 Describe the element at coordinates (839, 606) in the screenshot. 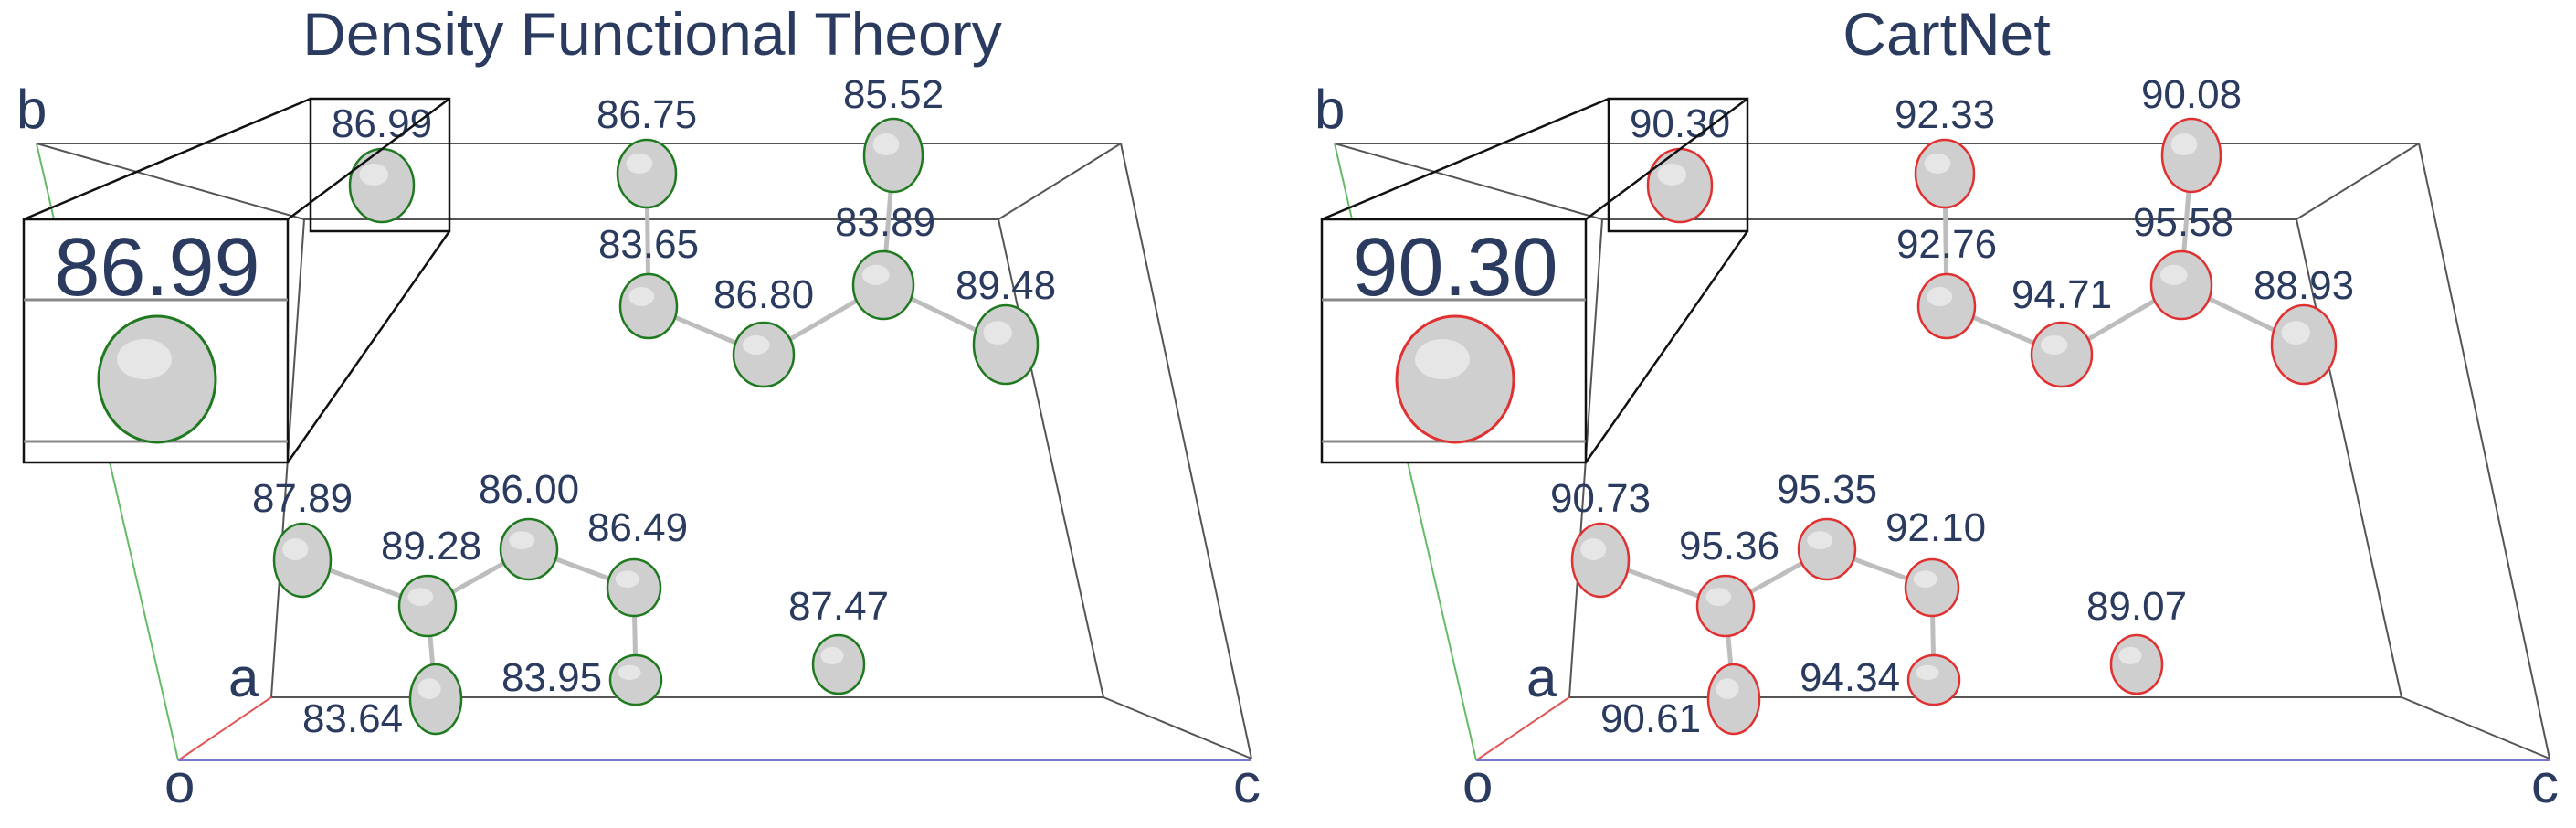

I see `atom-value-label: 87.47` at that location.